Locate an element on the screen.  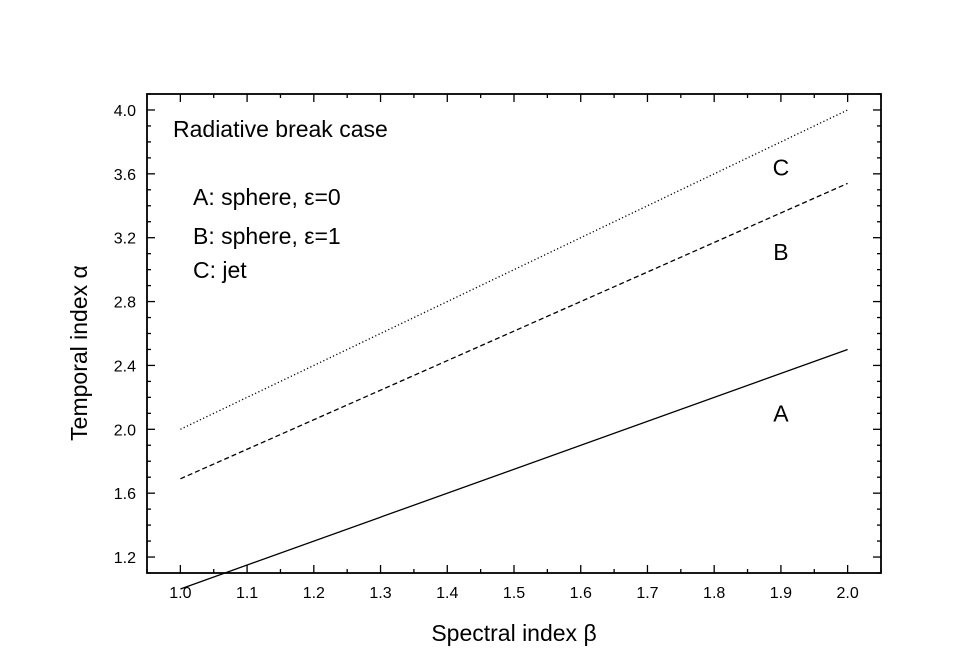
x-axis-title: Spectral index β is located at coordinates (513, 633).